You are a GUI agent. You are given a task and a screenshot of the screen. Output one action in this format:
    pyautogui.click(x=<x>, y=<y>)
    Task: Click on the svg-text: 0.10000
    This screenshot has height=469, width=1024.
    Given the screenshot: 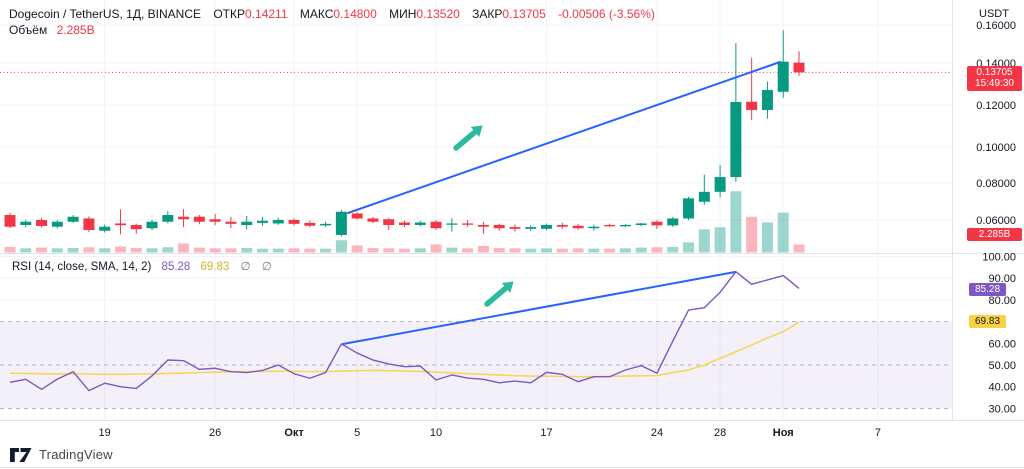 What is the action you would take?
    pyautogui.click(x=996, y=148)
    